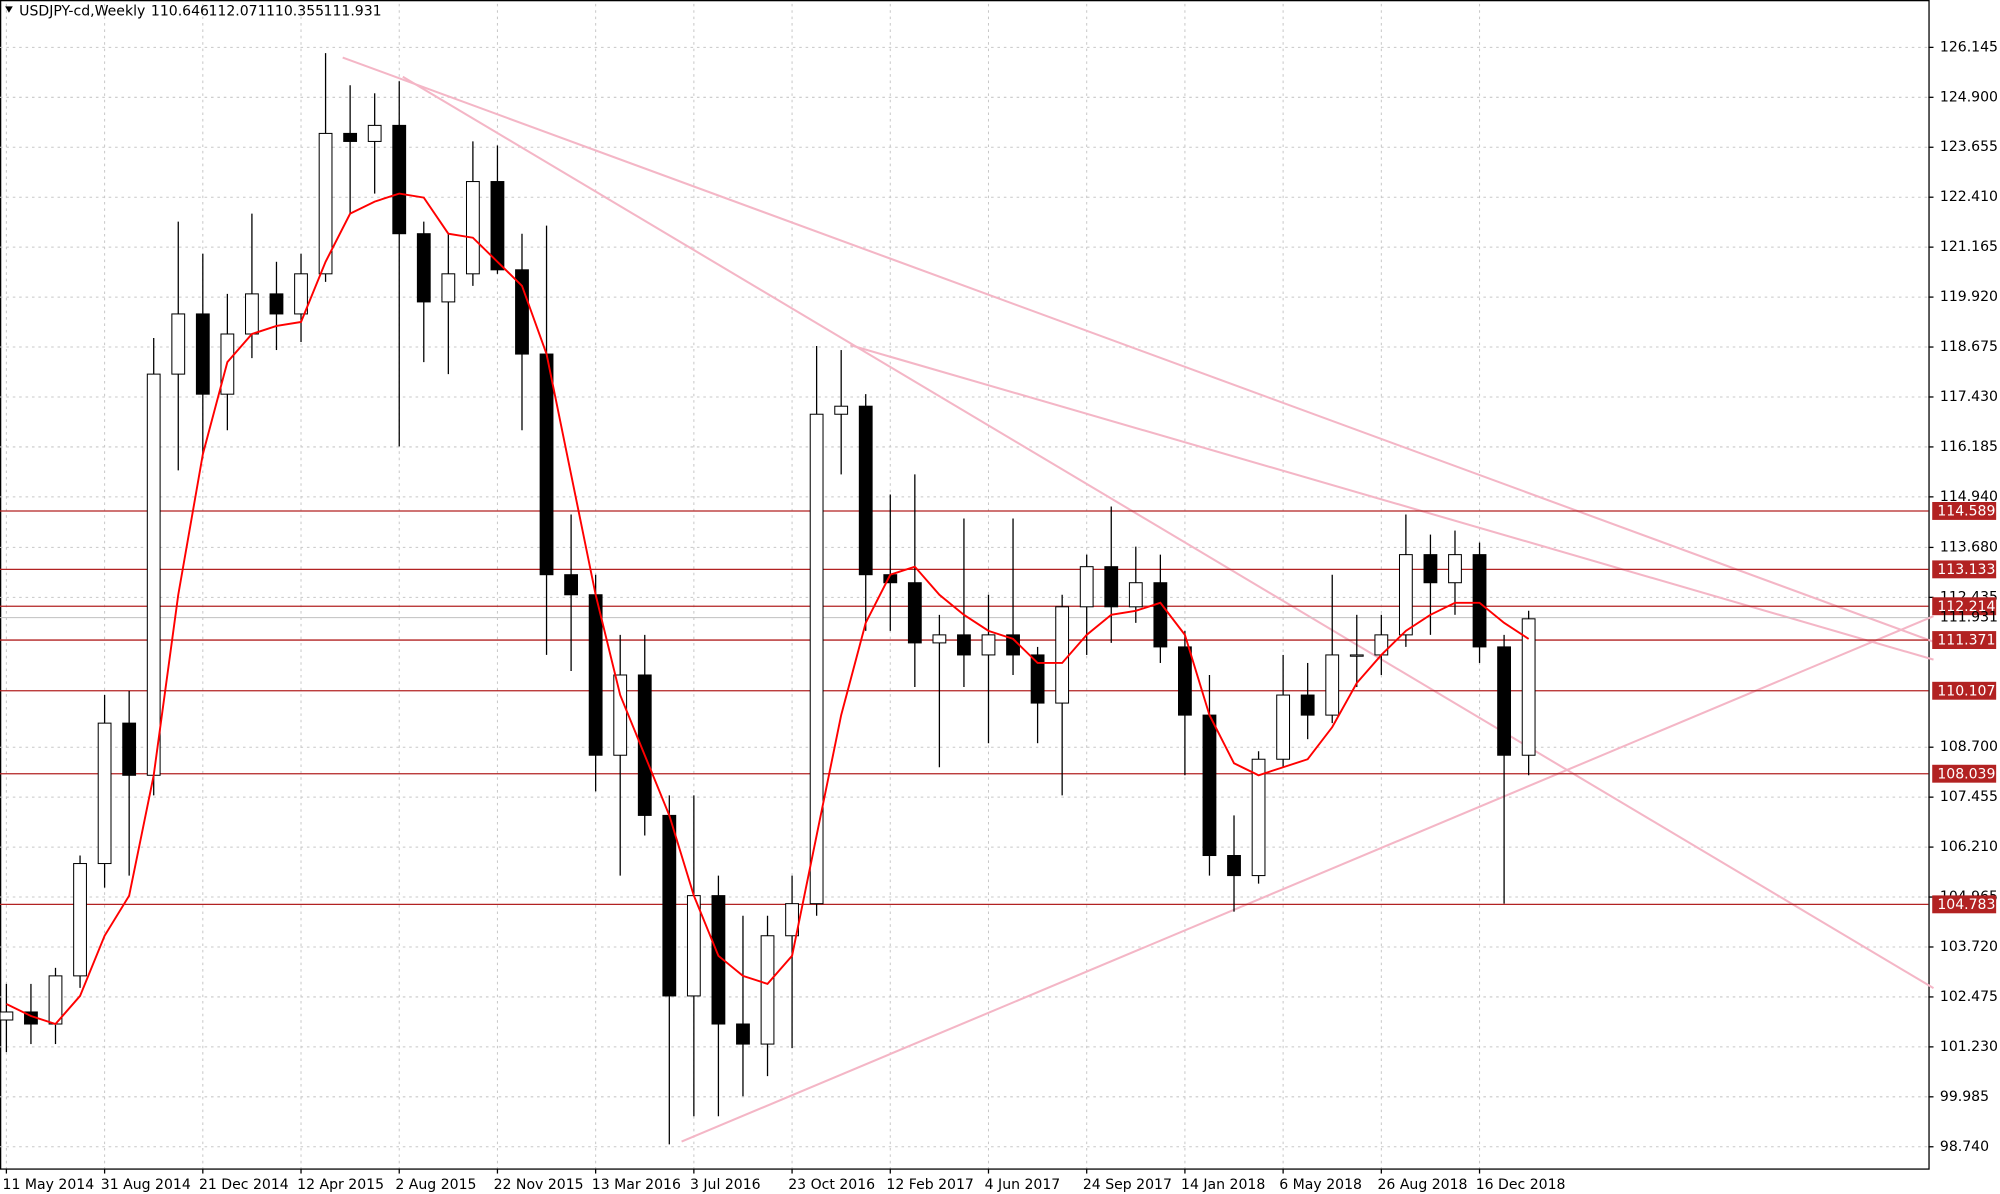 This screenshot has width=2000, height=1194. What do you see at coordinates (49, 1185) in the screenshot?
I see `x-tick-label: 11 May 2014` at bounding box center [49, 1185].